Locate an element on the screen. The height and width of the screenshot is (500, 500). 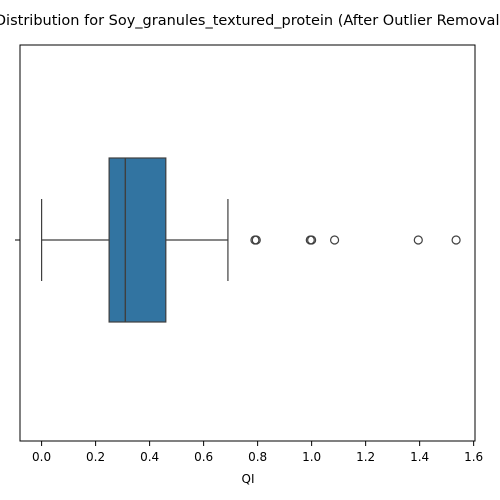
x-tick-label: 1.2 is located at coordinates (365, 457).